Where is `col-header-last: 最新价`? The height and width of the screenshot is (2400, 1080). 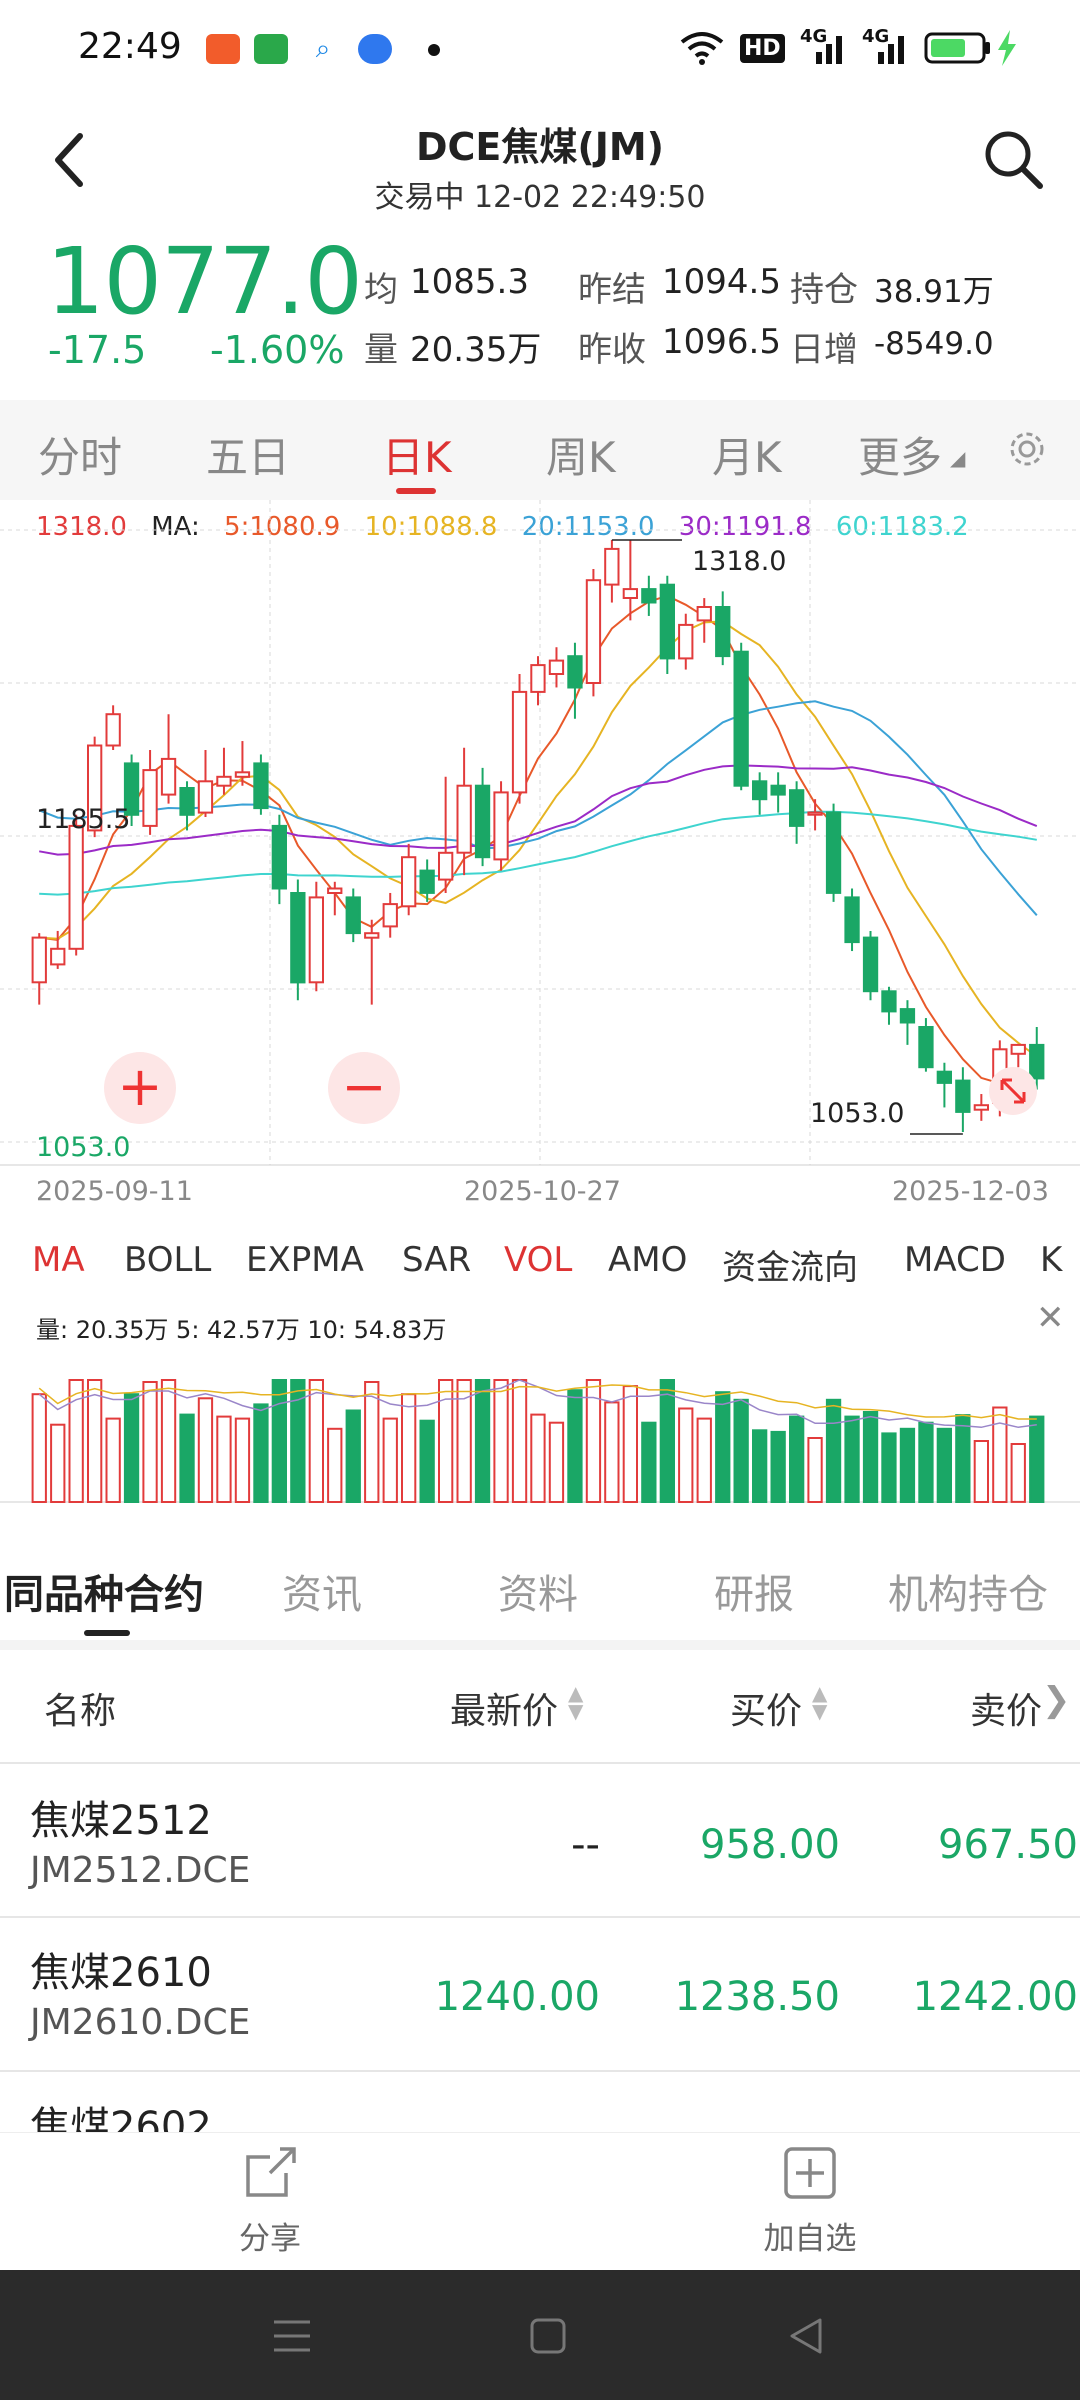
col-header-last: 最新价 is located at coordinates (504, 1711).